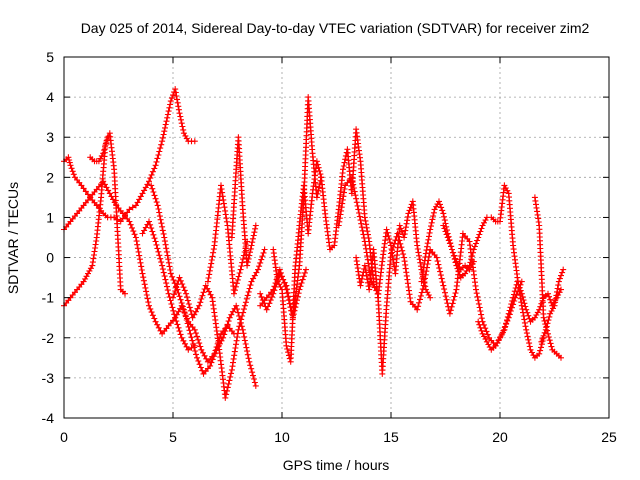 This screenshot has width=640, height=480. Describe the element at coordinates (609, 437) in the screenshot. I see `x-tick-label: 25` at that location.